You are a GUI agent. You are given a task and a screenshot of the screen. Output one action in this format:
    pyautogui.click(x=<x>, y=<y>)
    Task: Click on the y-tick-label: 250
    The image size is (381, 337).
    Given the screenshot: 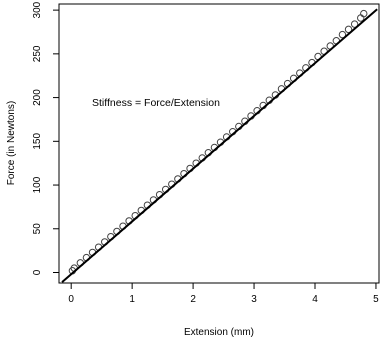 What is the action you would take?
    pyautogui.click(x=37, y=53)
    